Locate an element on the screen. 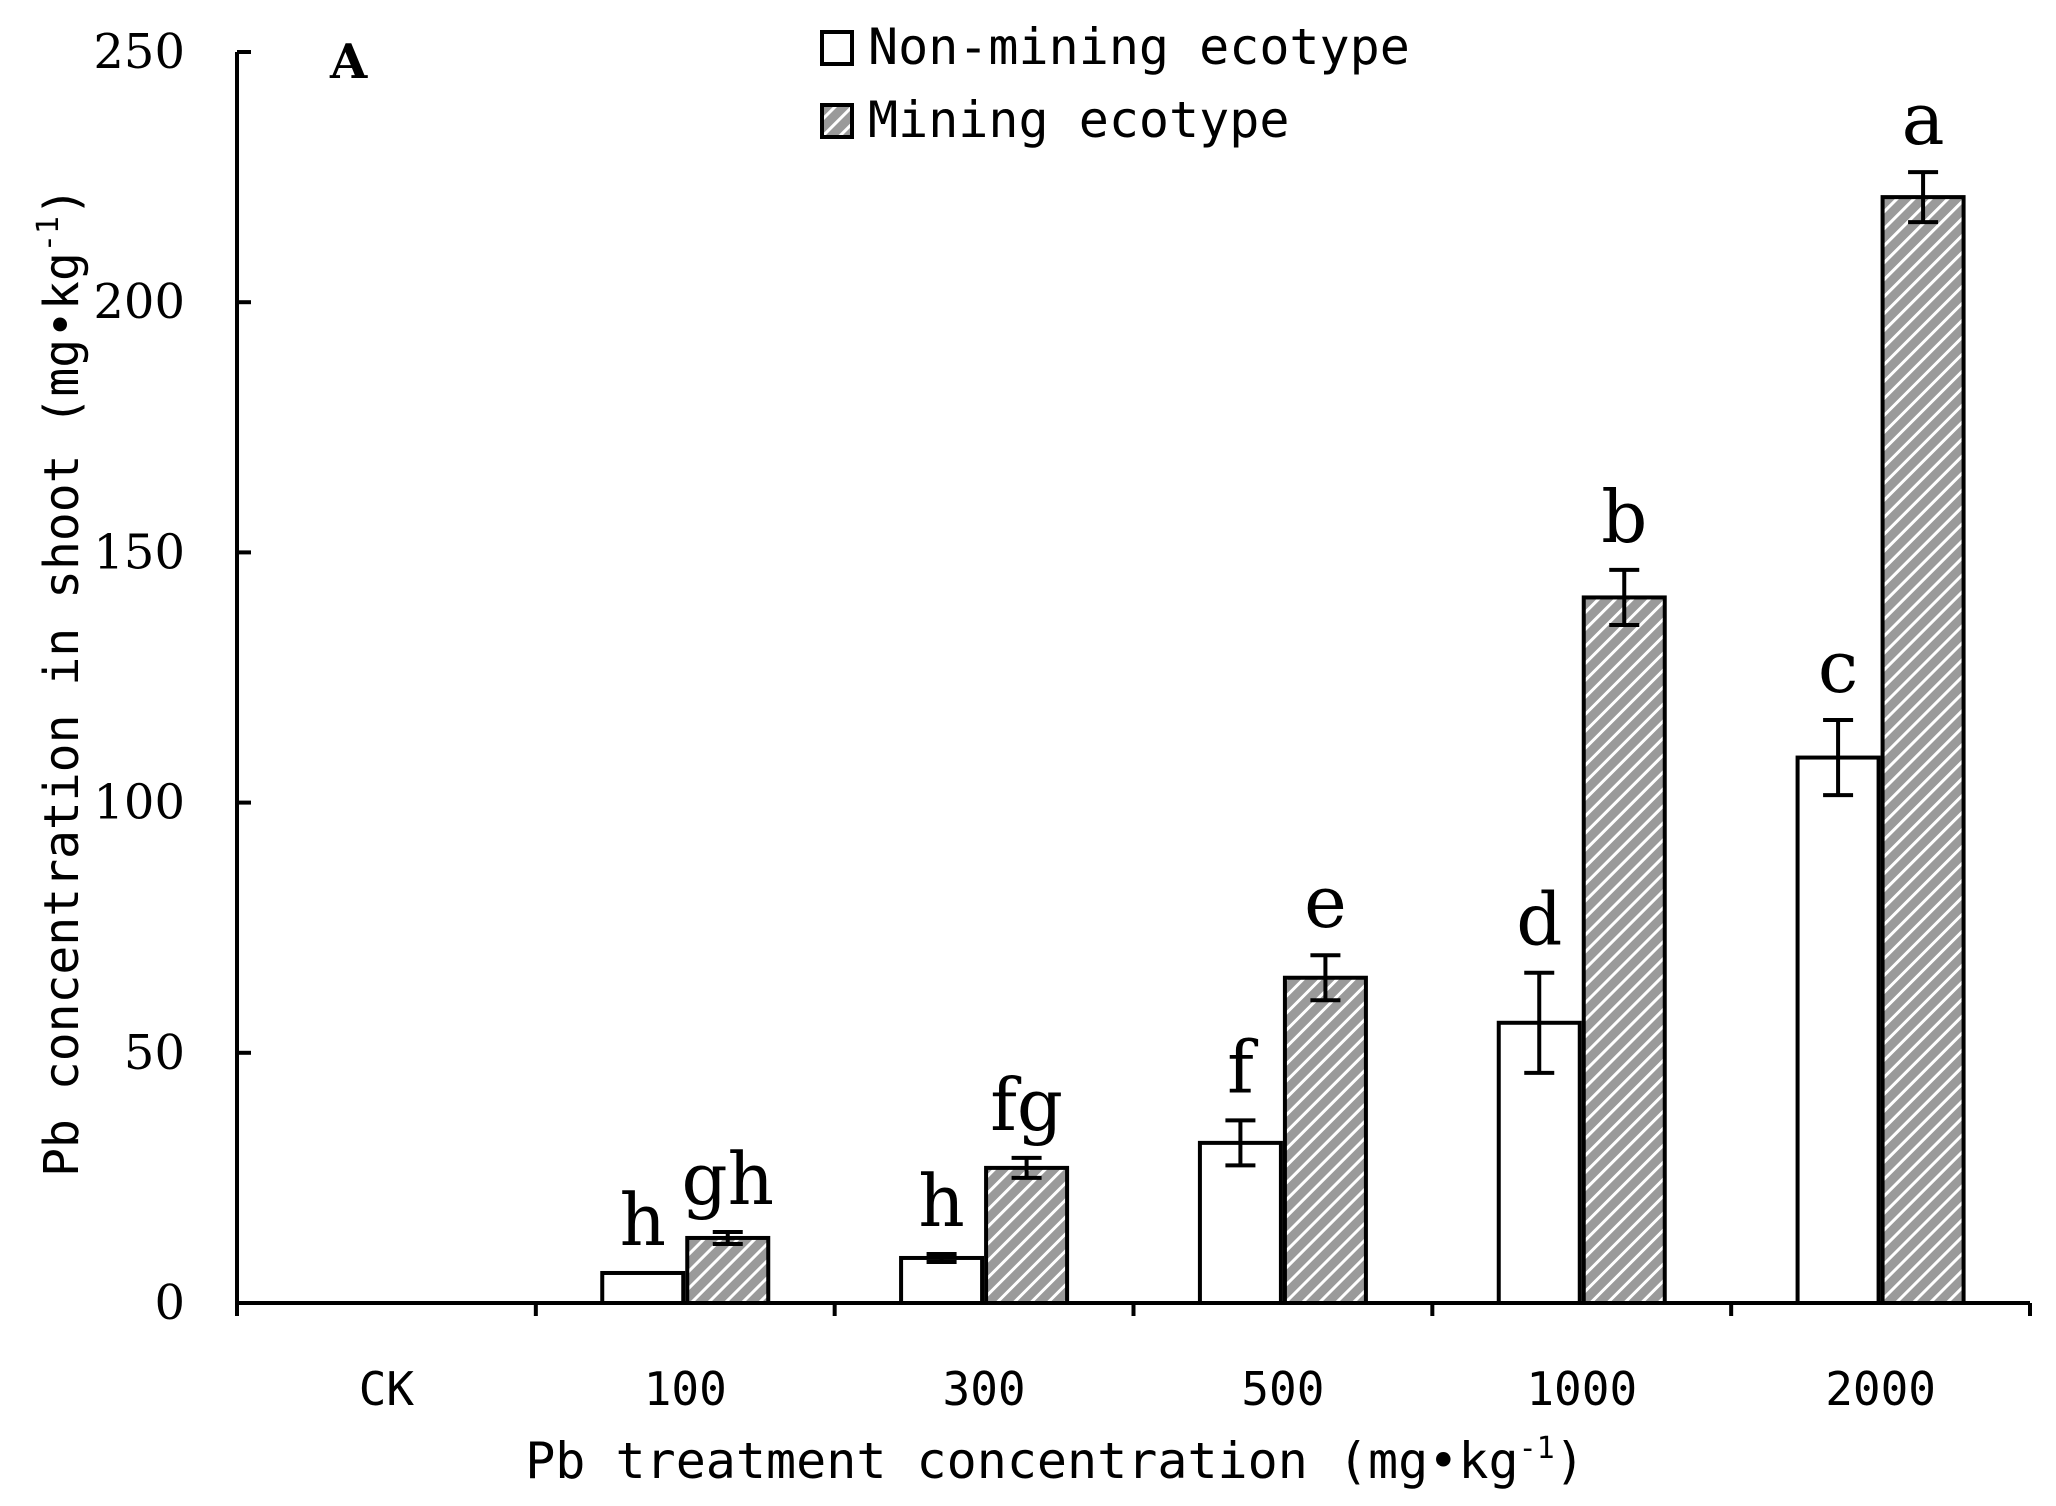 The height and width of the screenshot is (1506, 2056). x-tick-label: CK is located at coordinates (387, 1389).